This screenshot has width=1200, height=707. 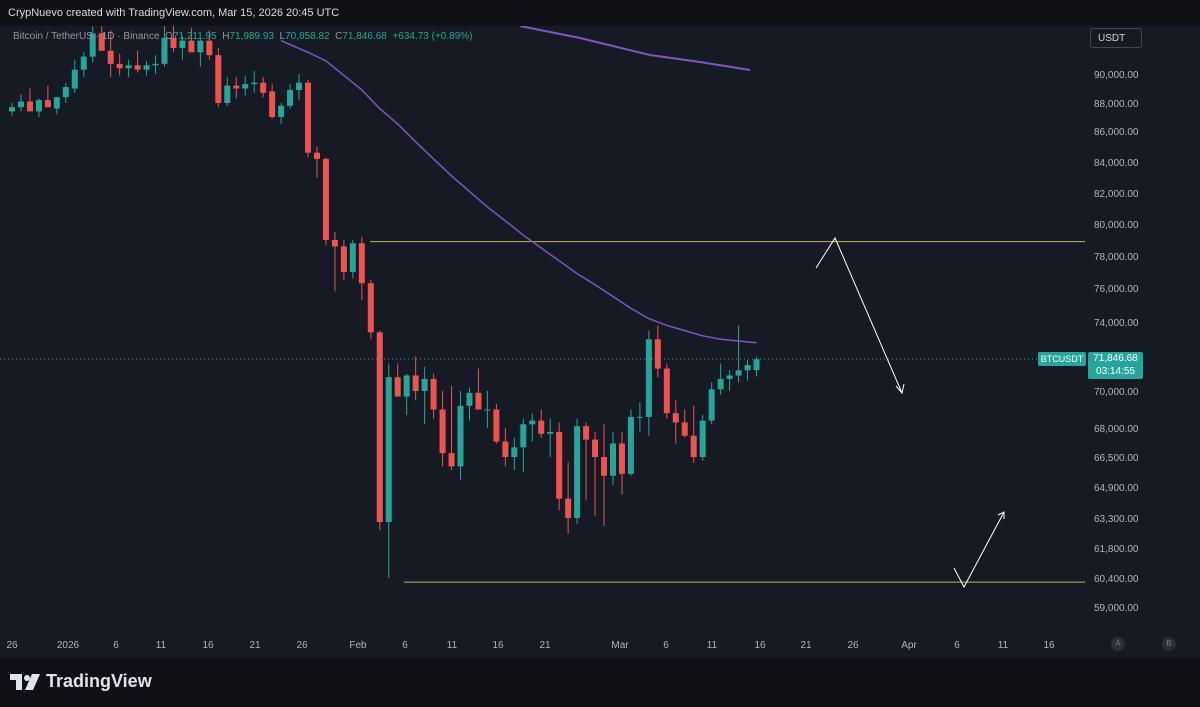 What do you see at coordinates (900, 389) in the screenshot?
I see `bearish-arrow-head` at bounding box center [900, 389].